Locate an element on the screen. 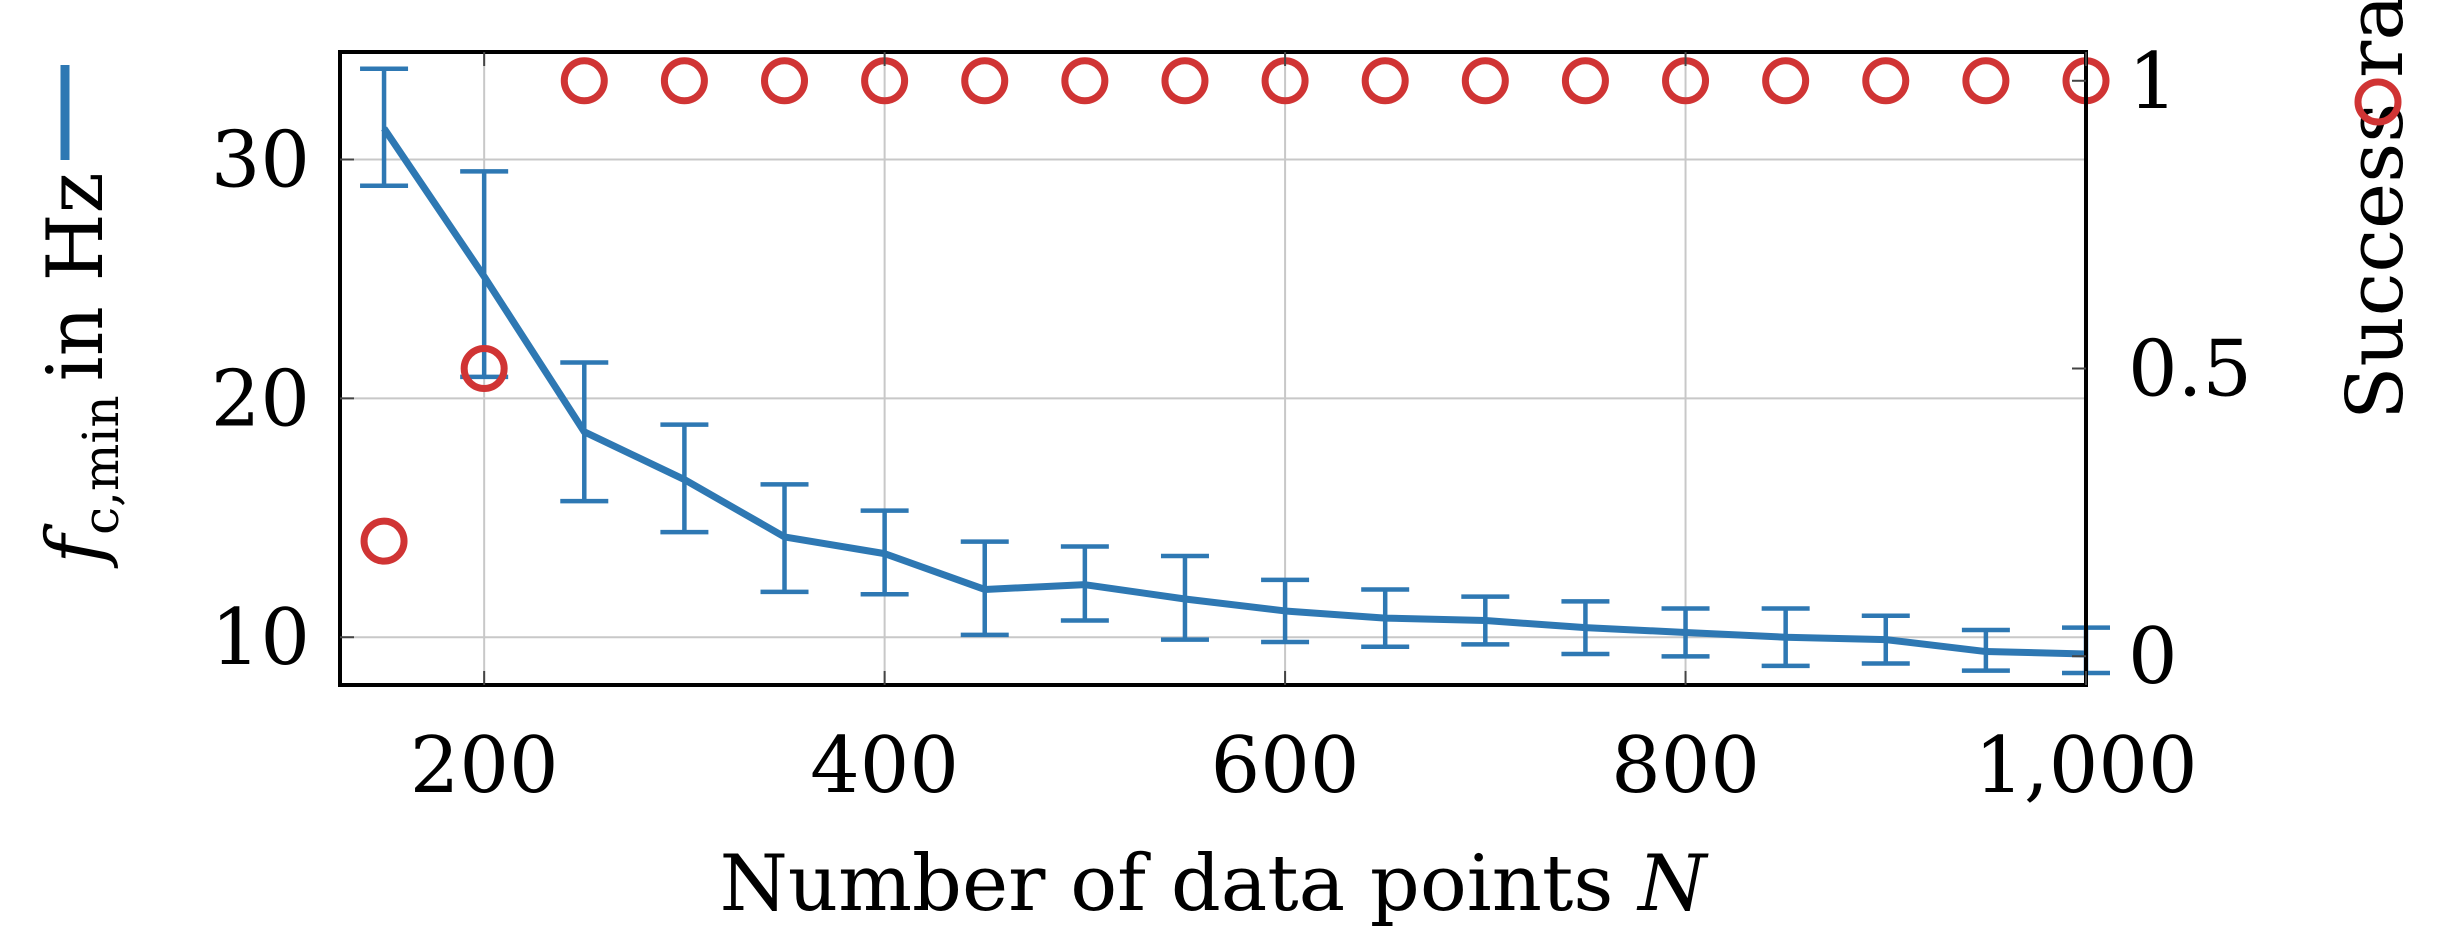  svg-text: fc,minin Hz is located at coordinates (80, 370).